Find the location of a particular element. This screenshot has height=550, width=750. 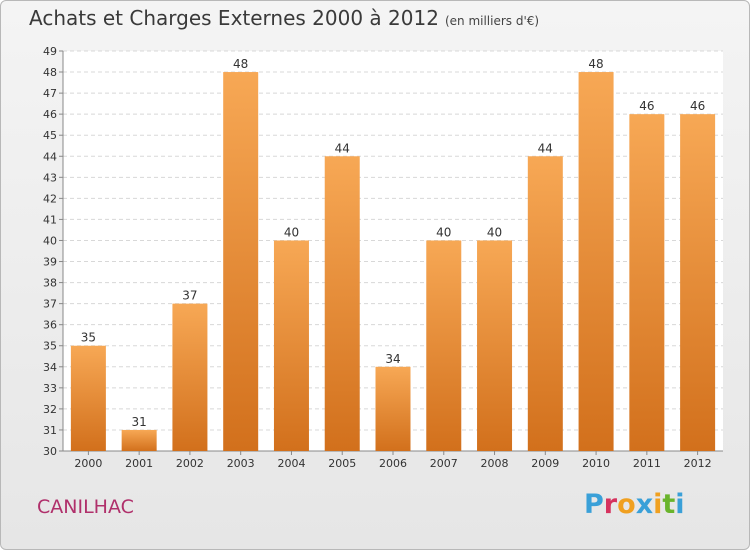

y-tick-label: 49 is located at coordinates (50, 51).